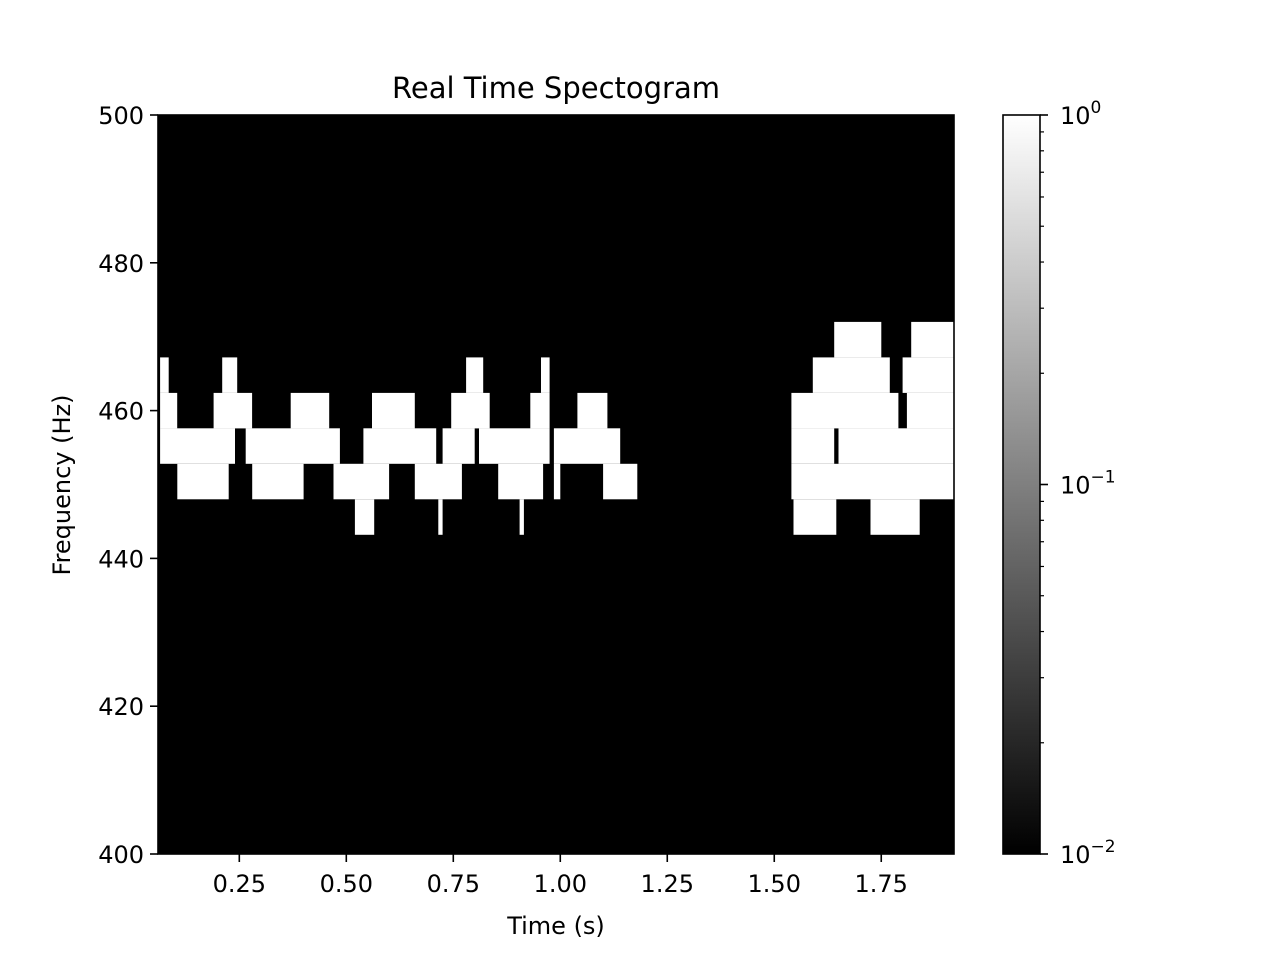 This screenshot has width=1280, height=960. Describe the element at coordinates (1088, 484) in the screenshot. I see `colorbar-tick-label: 10⁻¹` at that location.